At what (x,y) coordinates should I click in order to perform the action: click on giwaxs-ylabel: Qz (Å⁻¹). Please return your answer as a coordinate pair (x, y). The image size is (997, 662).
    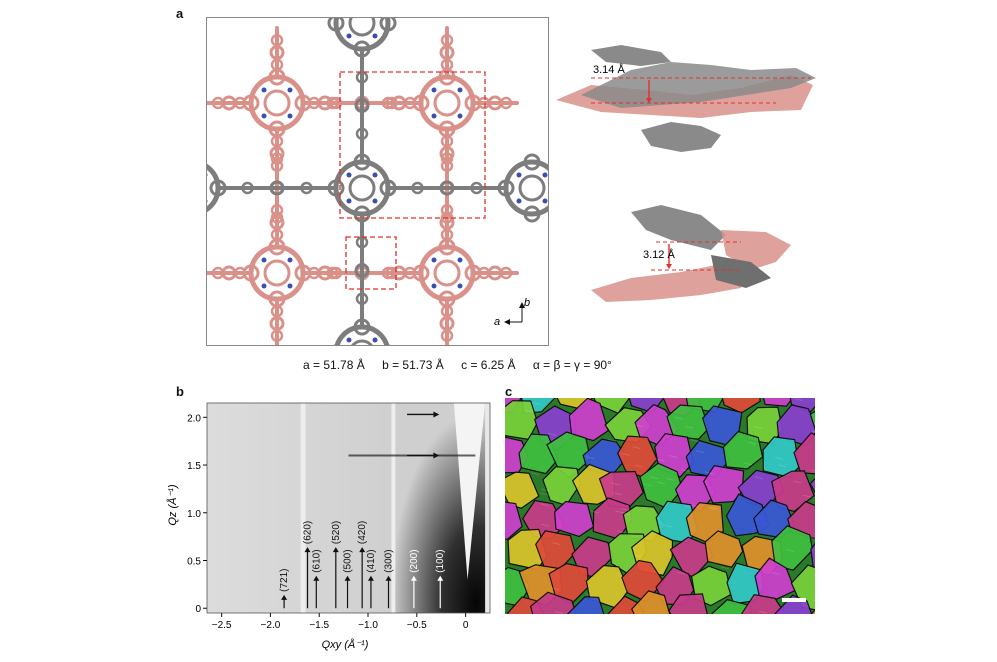
    Looking at the image, I should click on (172, 505).